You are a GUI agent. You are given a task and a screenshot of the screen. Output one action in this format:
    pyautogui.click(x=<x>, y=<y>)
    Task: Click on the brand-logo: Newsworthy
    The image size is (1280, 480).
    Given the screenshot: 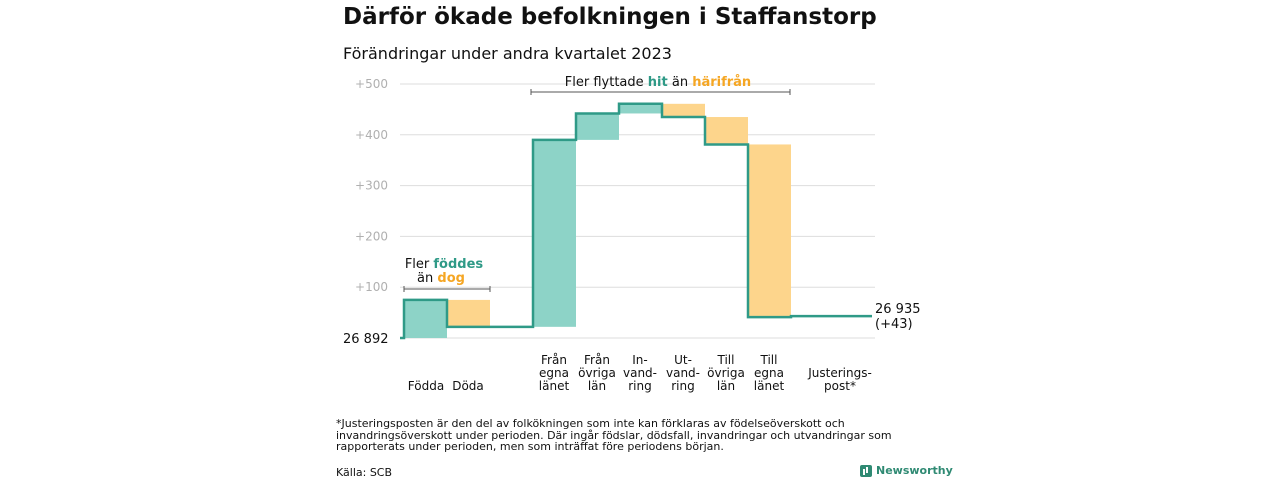 What is the action you would take?
    pyautogui.click(x=906, y=470)
    